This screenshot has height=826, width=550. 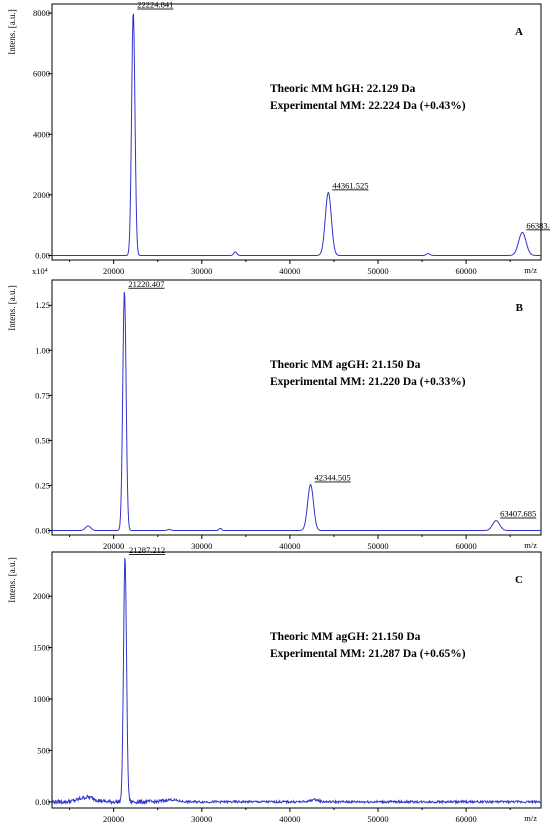 I want to click on mass-annotation: Theoric MM hGH: 22.129 Da, so click(x=343, y=89).